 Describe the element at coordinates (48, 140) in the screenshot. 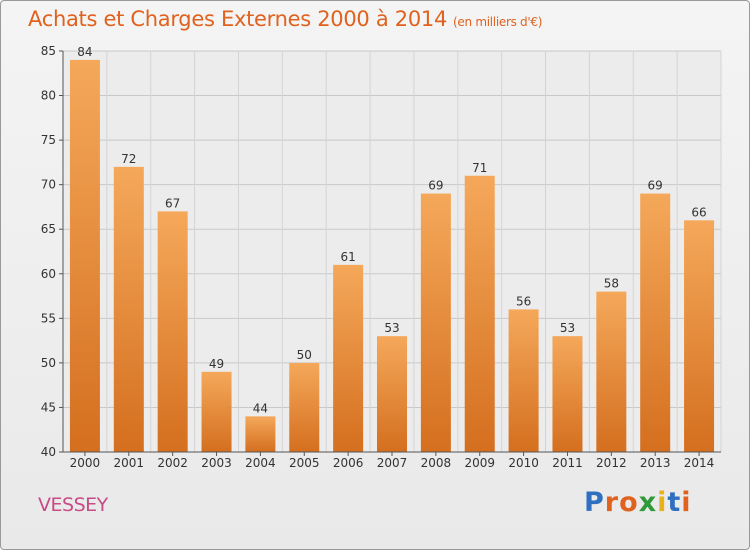

I see `y-tick-label: 75` at that location.